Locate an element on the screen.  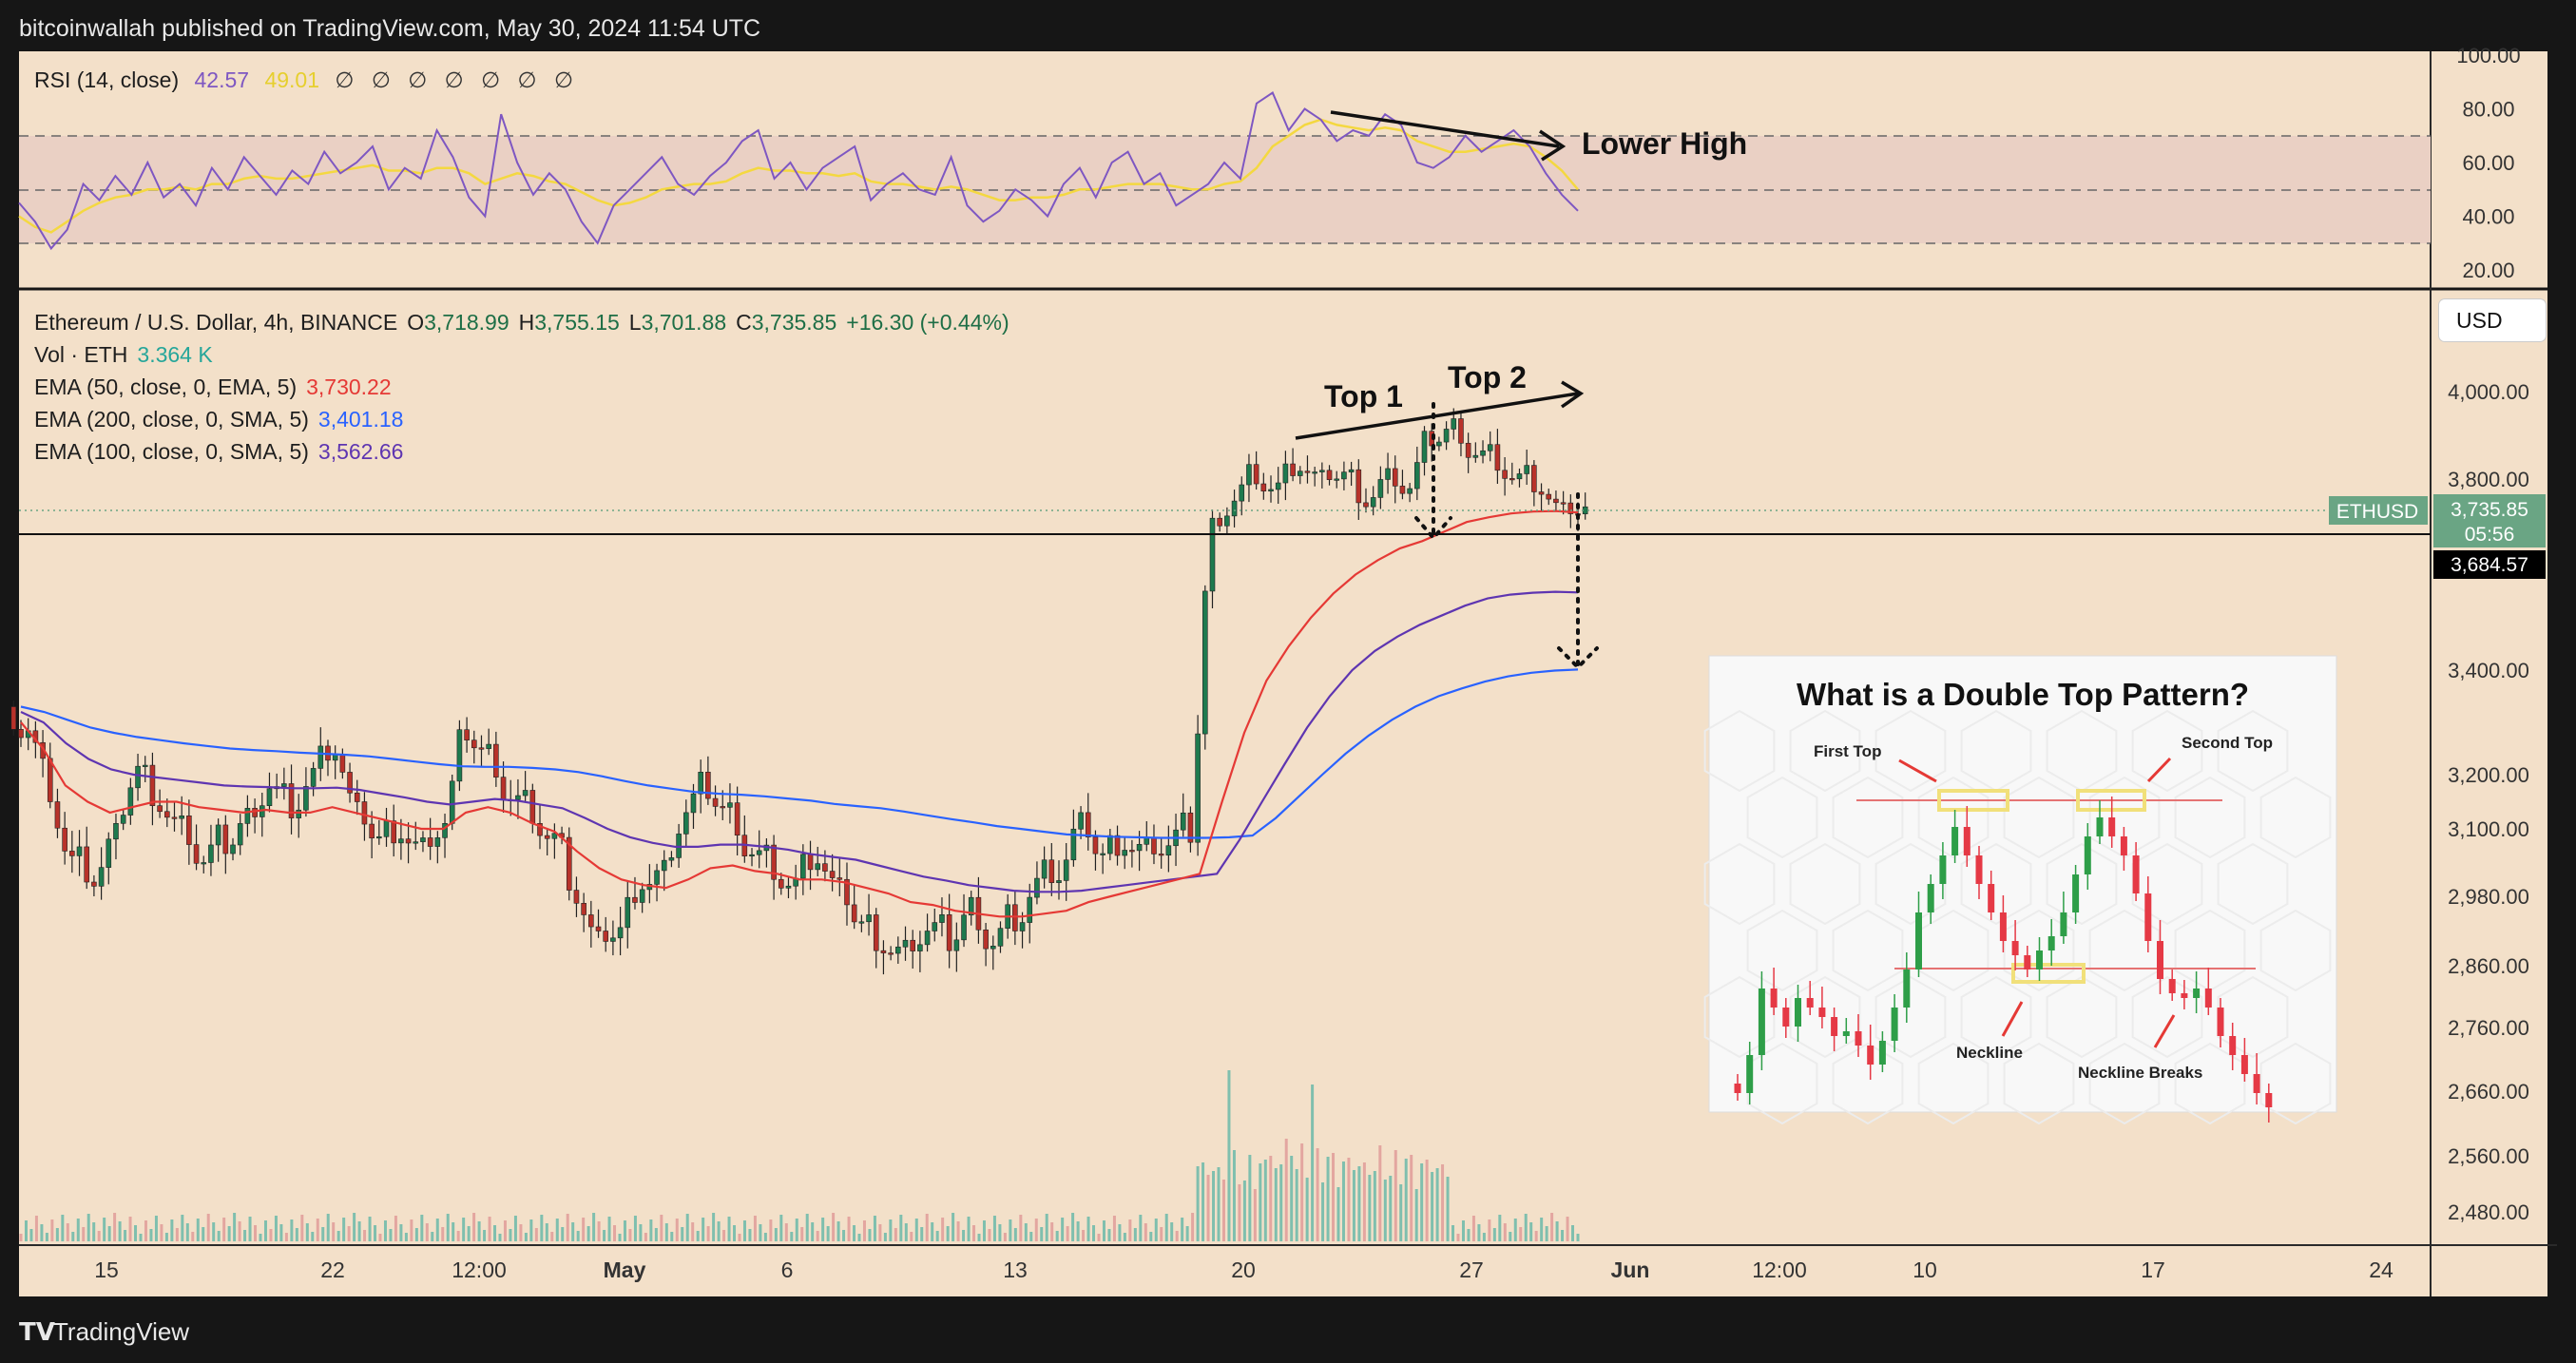
annotation-top2: Top 2 is located at coordinates (1488, 377).